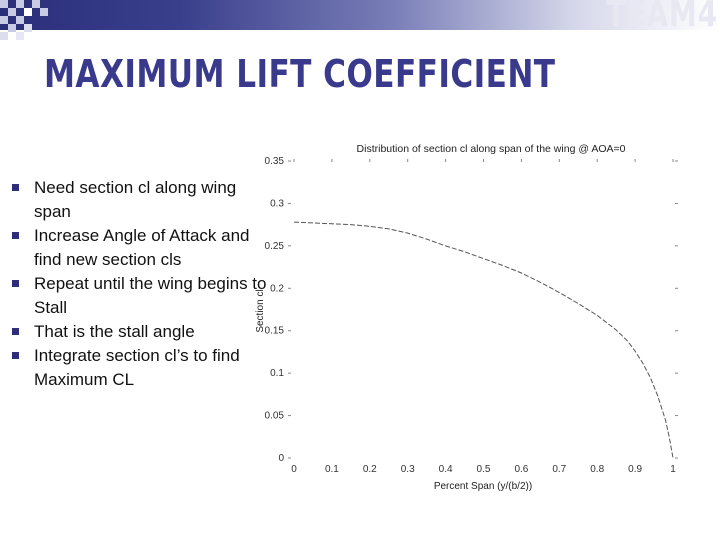 The image size is (720, 540). What do you see at coordinates (559, 469) in the screenshot?
I see `x-tick-label: 0.7` at bounding box center [559, 469].